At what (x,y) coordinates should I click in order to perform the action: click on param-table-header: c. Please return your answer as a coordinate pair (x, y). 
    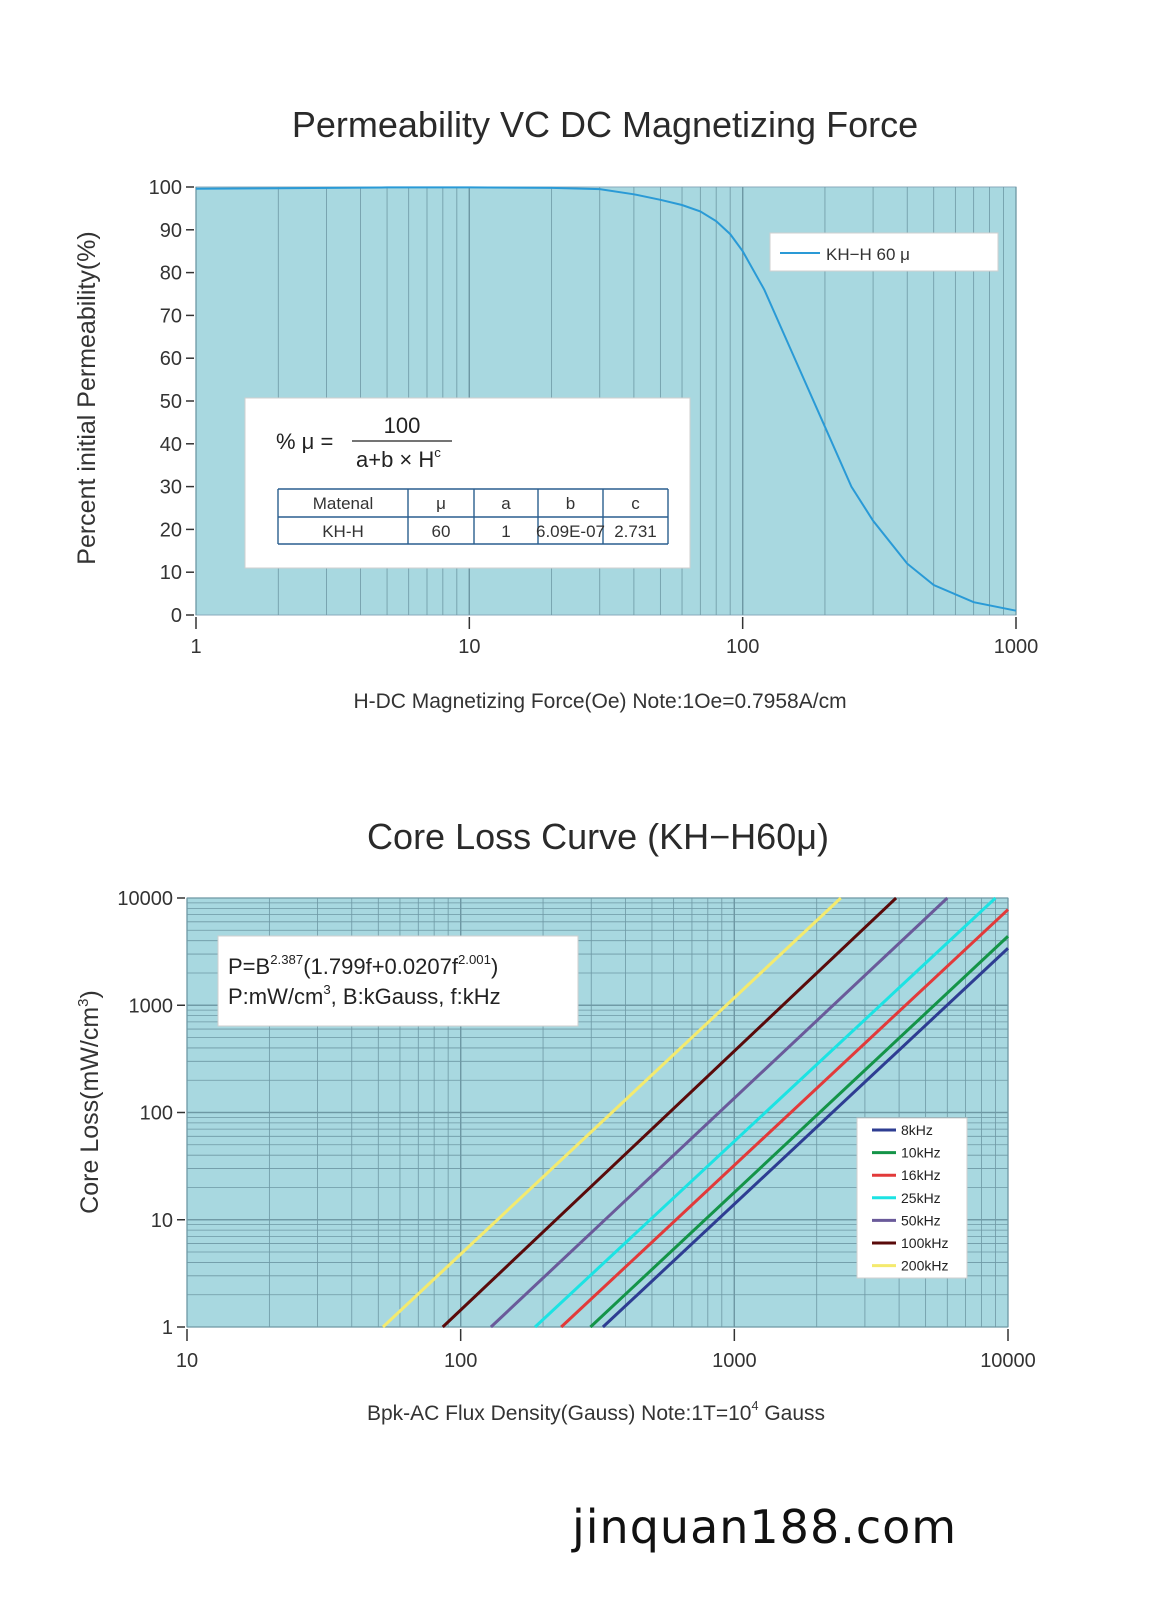
    Looking at the image, I should click on (635, 503).